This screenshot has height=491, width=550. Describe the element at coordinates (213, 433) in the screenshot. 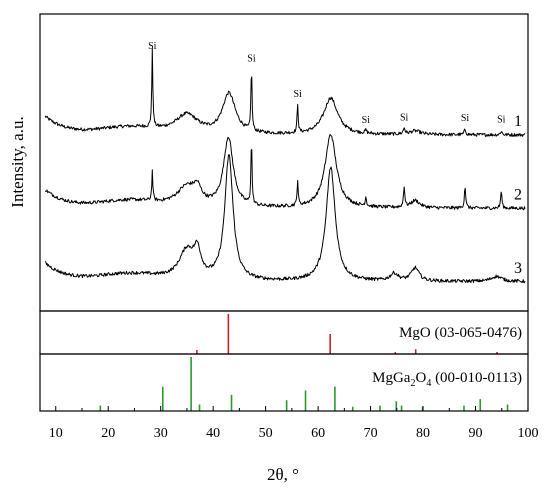

I see `x-tick-label-40: 40` at that location.